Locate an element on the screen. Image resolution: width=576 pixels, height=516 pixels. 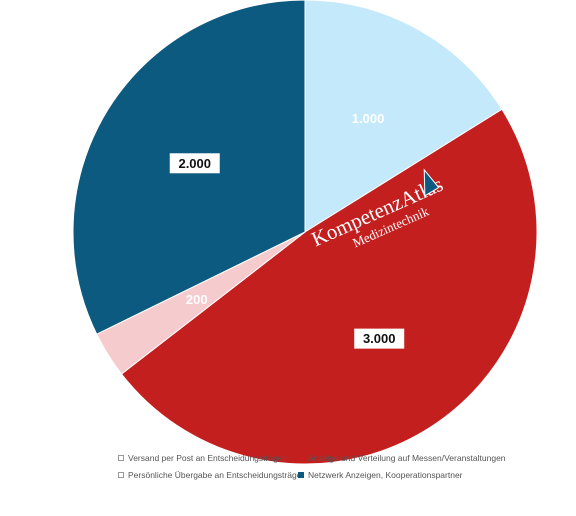
pie-data-label: 1.000 is located at coordinates (368, 118).